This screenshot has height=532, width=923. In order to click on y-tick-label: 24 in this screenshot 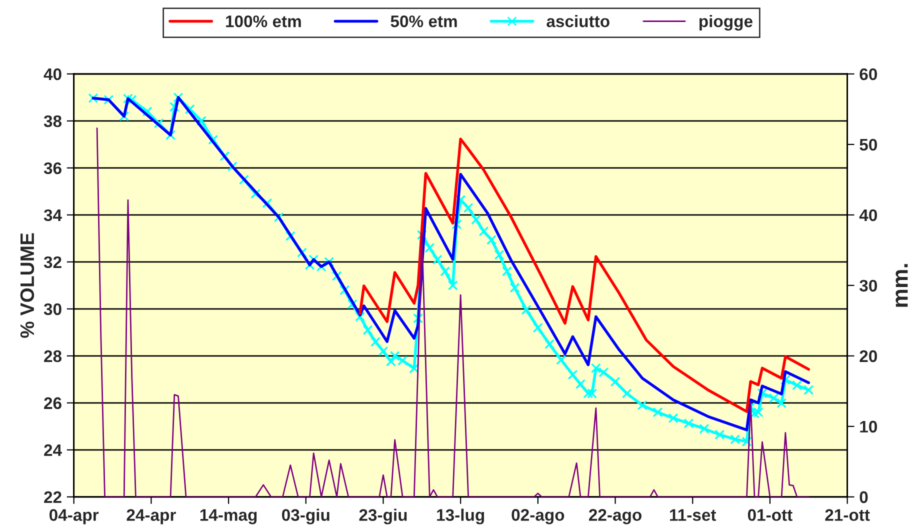, I will do `click(53, 450)`.